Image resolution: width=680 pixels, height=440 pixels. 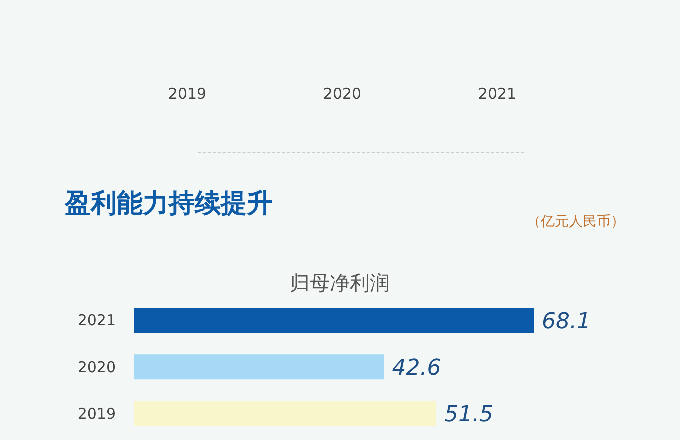 I want to click on y-tick-label: 2020, so click(x=97, y=367).